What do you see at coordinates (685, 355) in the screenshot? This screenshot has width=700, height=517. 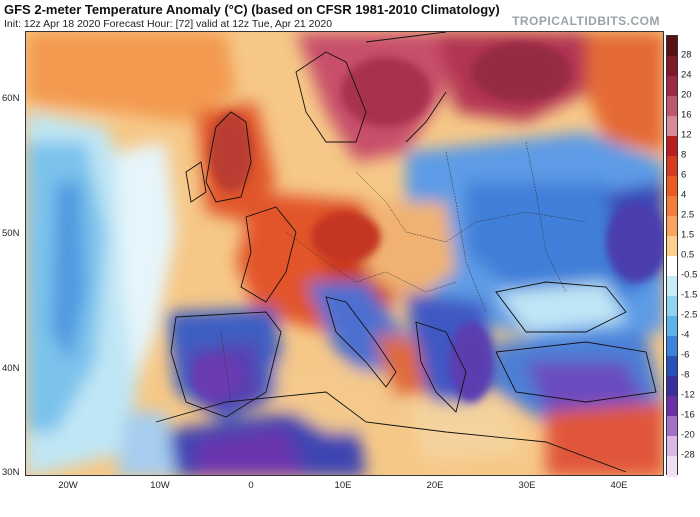 I see `colorbar-label: -6` at bounding box center [685, 355].